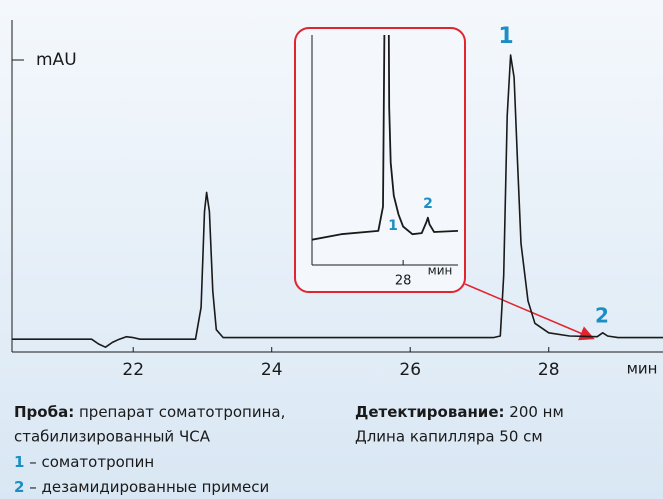  Describe the element at coordinates (449, 437) in the screenshot. I see `capillary: Длина капилляра 50 см` at that location.